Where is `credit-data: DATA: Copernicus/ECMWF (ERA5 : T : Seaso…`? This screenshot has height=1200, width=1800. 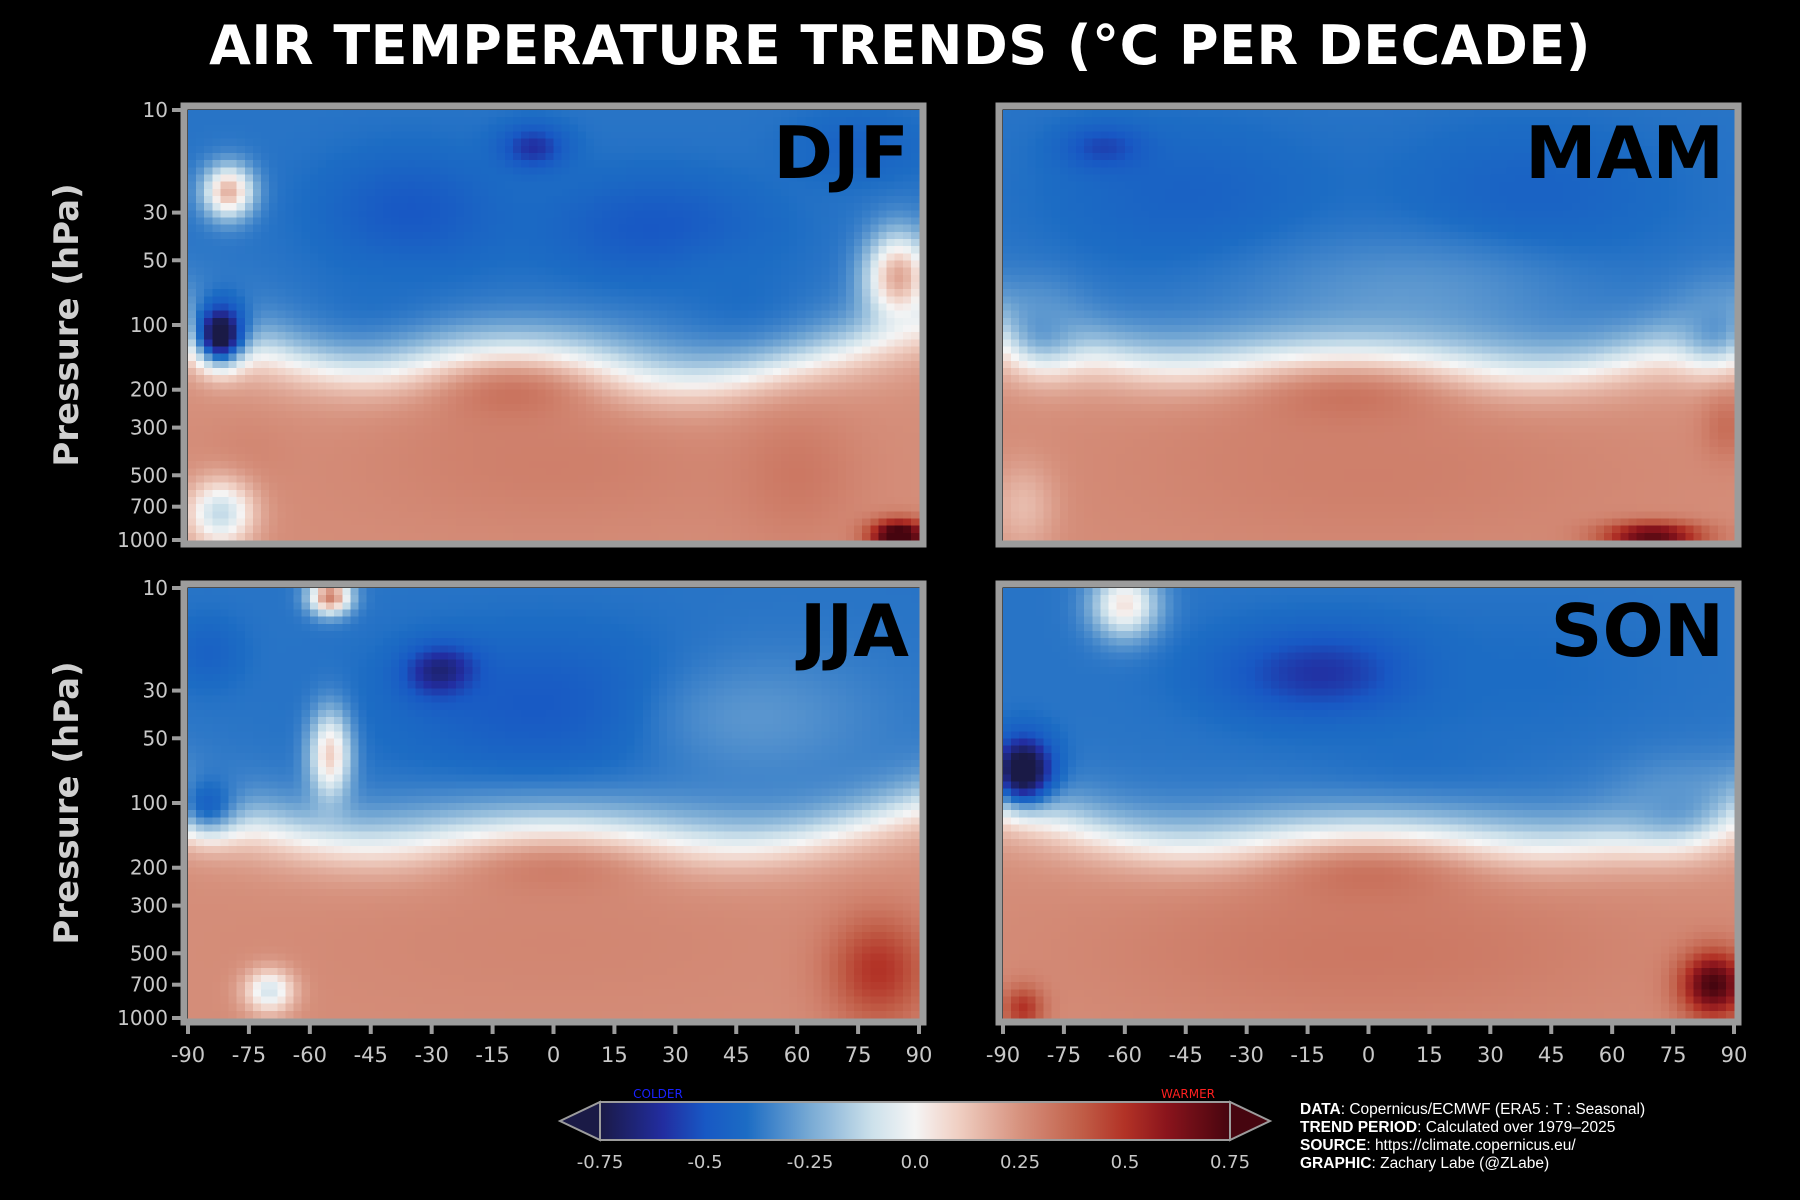
credit-data: DATA: Copernicus/ECMWF (ERA5 : T : Seaso… is located at coordinates (1472, 1110).